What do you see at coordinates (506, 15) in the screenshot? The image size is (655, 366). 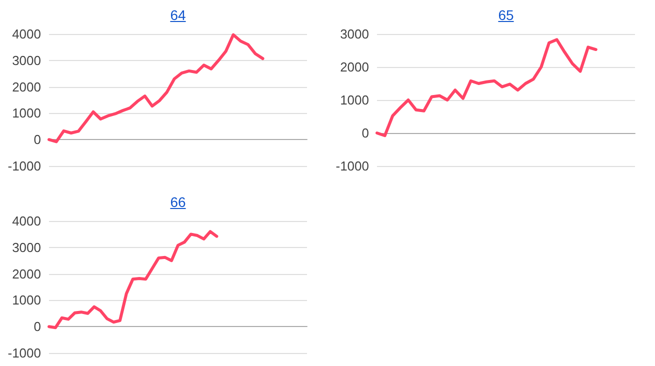 I see `chart-title: 65` at bounding box center [506, 15].